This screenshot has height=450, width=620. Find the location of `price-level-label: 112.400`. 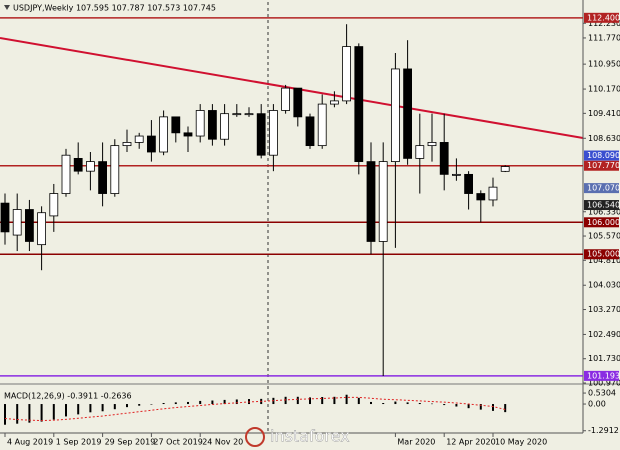

price-level-label: 112.400 is located at coordinates (603, 17).